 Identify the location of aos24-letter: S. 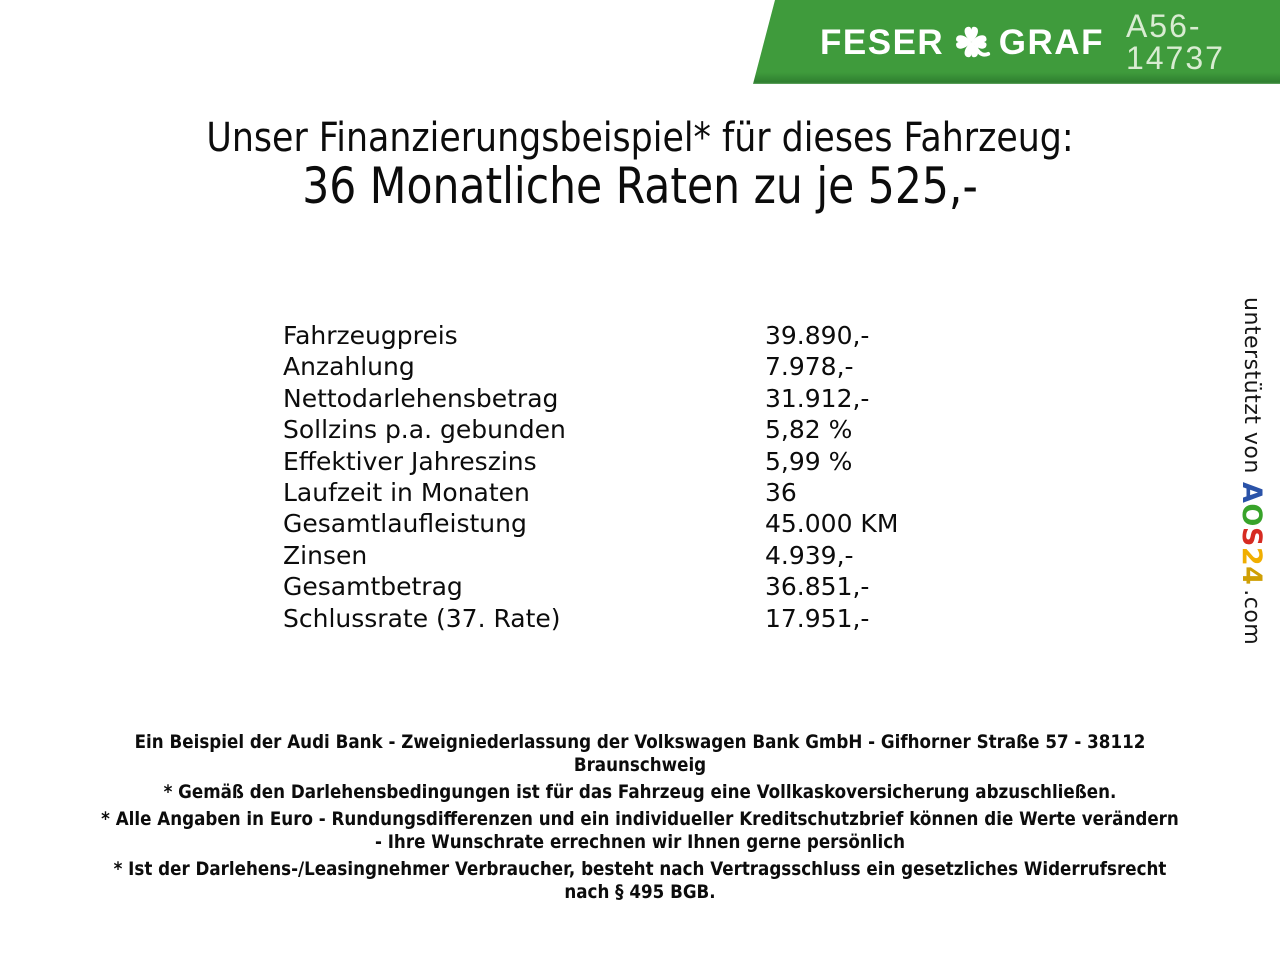
(1251, 536).